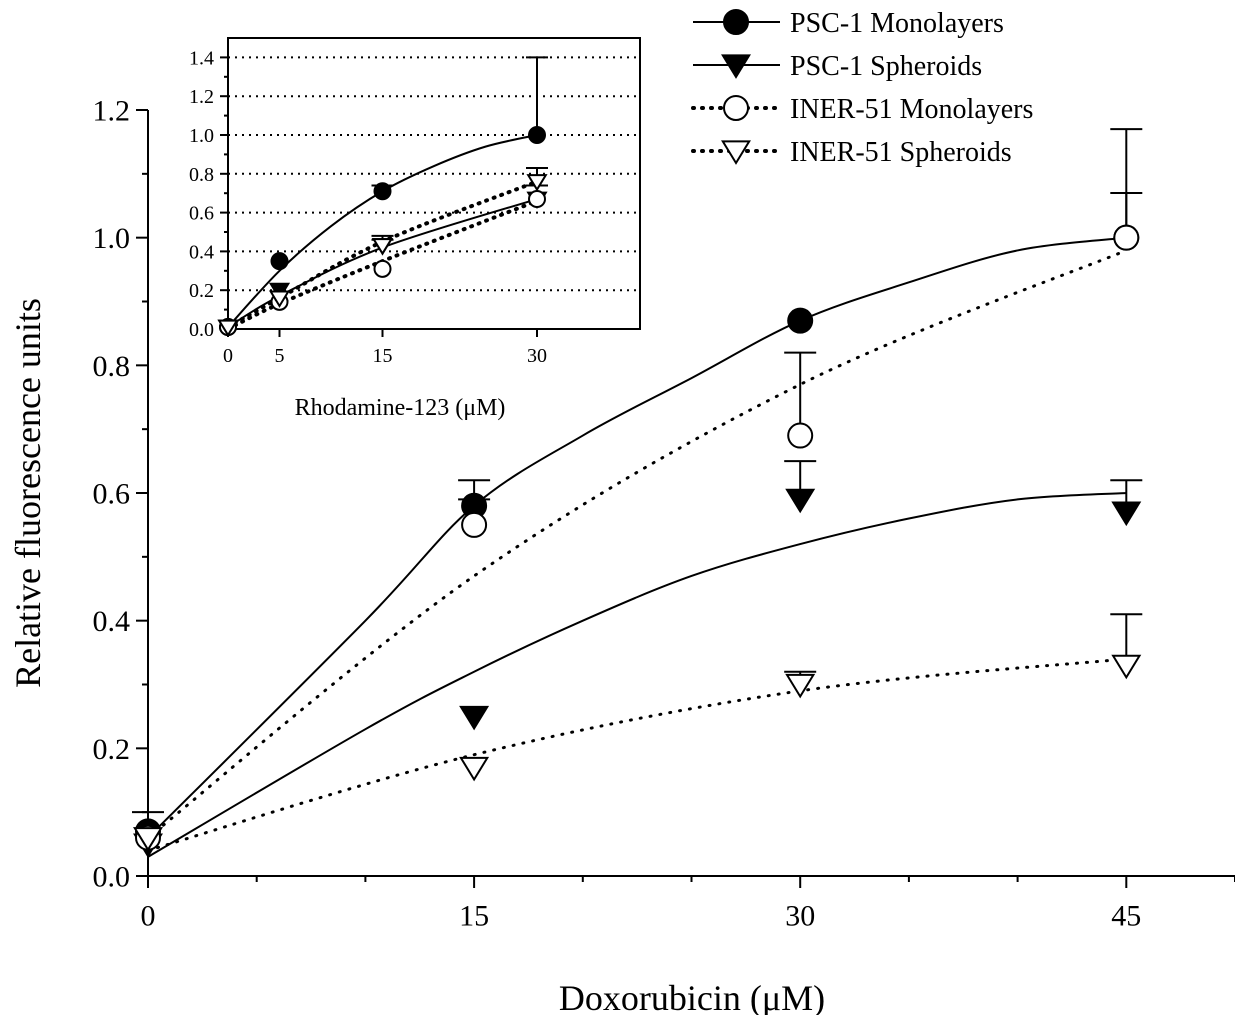  I want to click on inset-x-tick-label: 15, so click(383, 356).